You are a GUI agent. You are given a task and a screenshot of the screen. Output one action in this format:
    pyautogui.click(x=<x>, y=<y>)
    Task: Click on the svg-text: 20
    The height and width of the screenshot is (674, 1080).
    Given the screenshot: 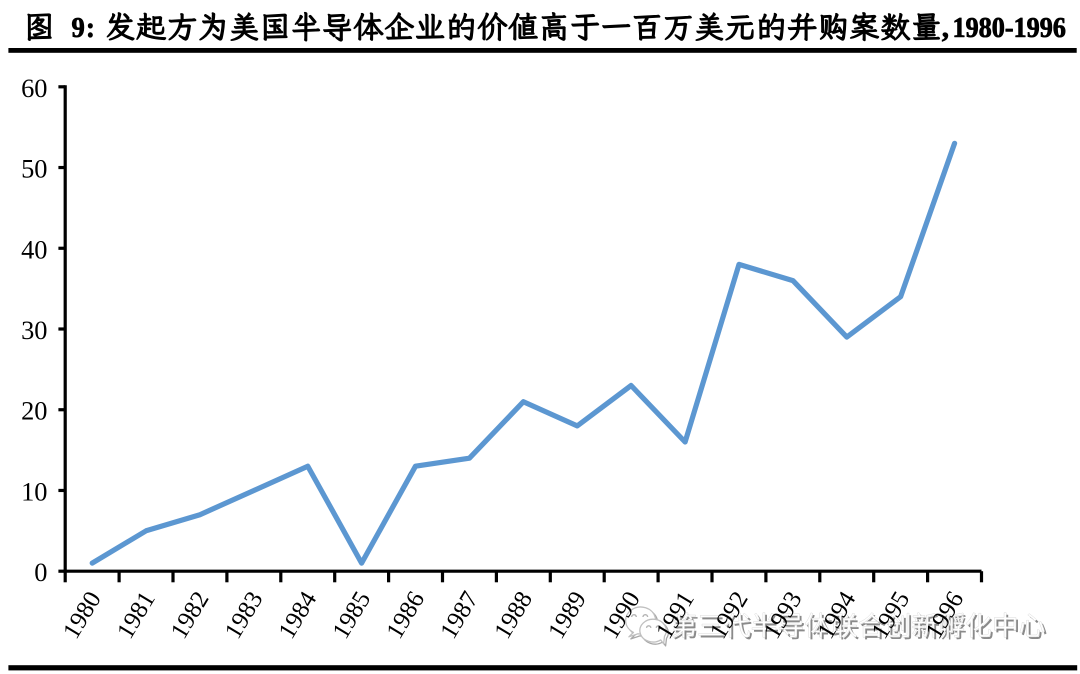 What is the action you would take?
    pyautogui.click(x=34, y=411)
    